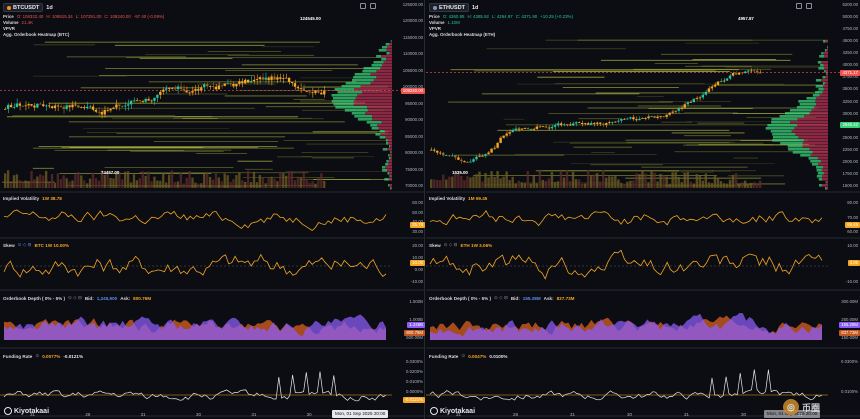  I want to click on eth-low-annotation: 1535.00, so click(460, 172).